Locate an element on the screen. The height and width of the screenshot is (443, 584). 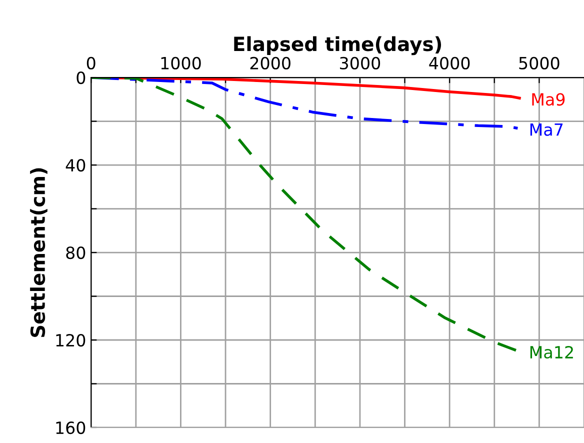
x-tick-label: 5000 is located at coordinates (539, 63).